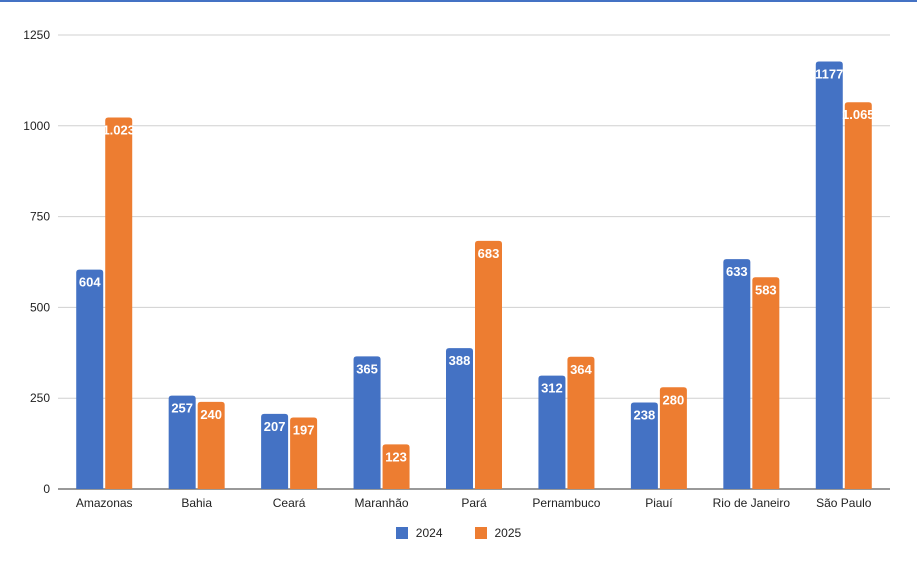 This screenshot has height=567, width=917. What do you see at coordinates (460, 360) in the screenshot?
I see `data-label: 388` at bounding box center [460, 360].